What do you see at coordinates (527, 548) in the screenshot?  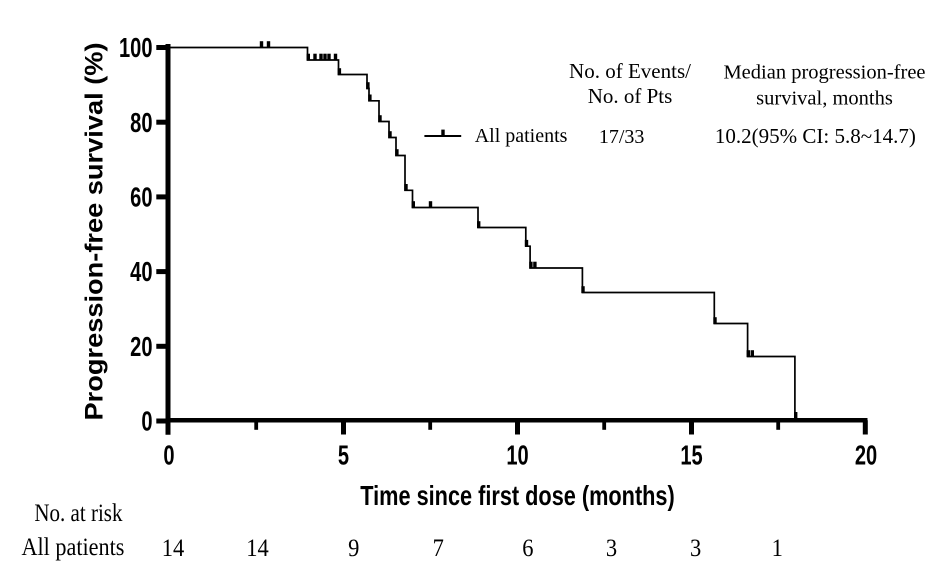 I see `svg-text: 6` at bounding box center [527, 548].